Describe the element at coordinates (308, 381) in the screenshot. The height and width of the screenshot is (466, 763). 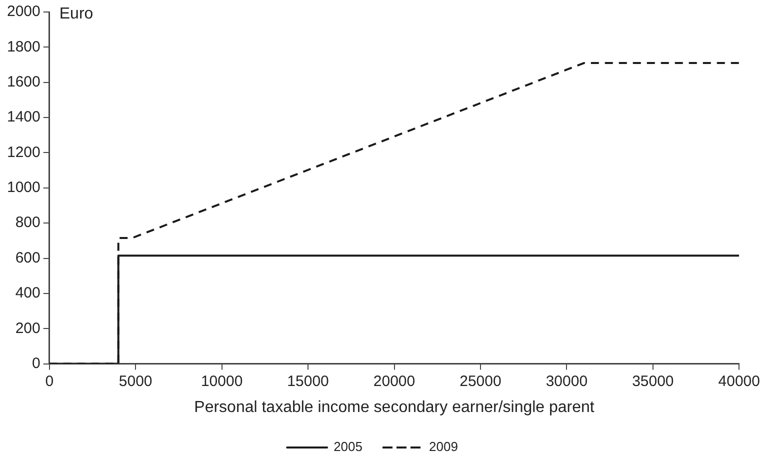
I see `x-tick-label: 15000` at that location.